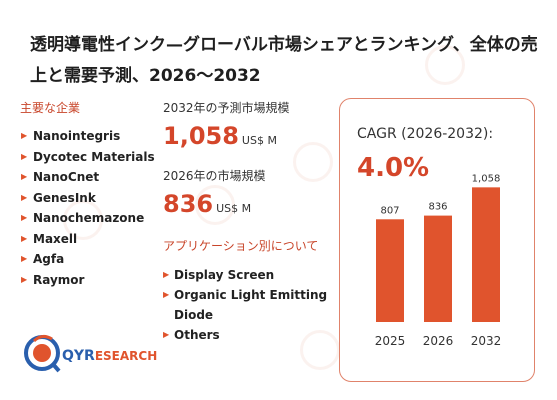 The height and width of the screenshot is (400, 557). I want to click on logo-wordmark: QYRESEARCH, so click(109, 356).